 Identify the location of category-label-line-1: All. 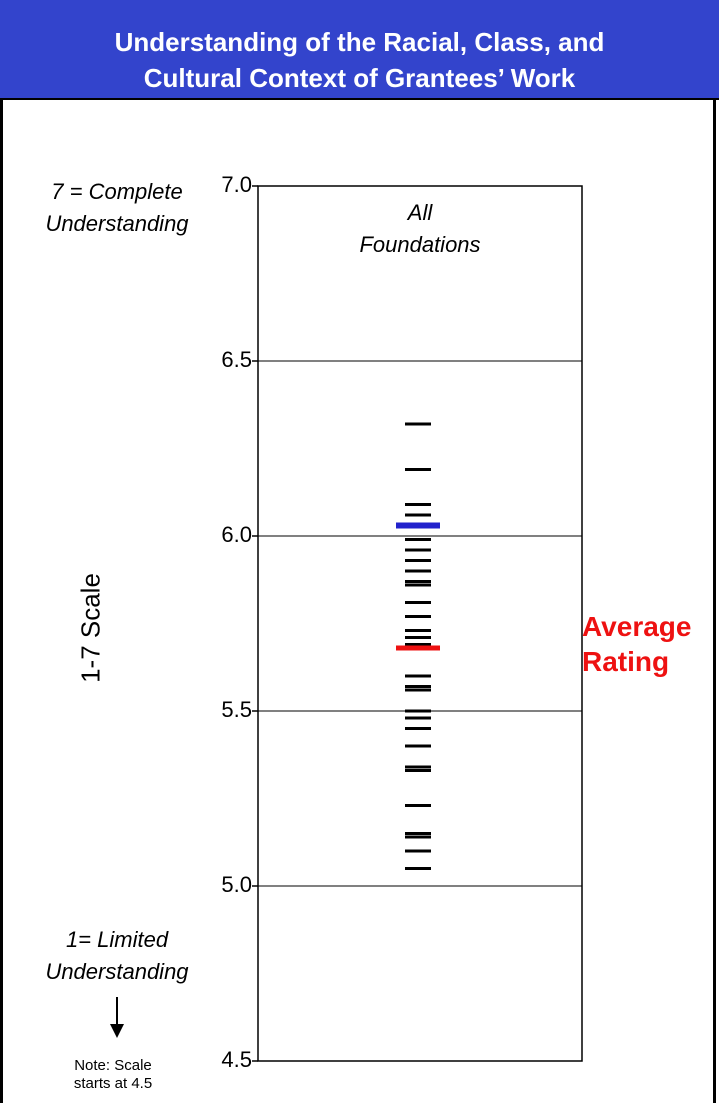
(420, 212).